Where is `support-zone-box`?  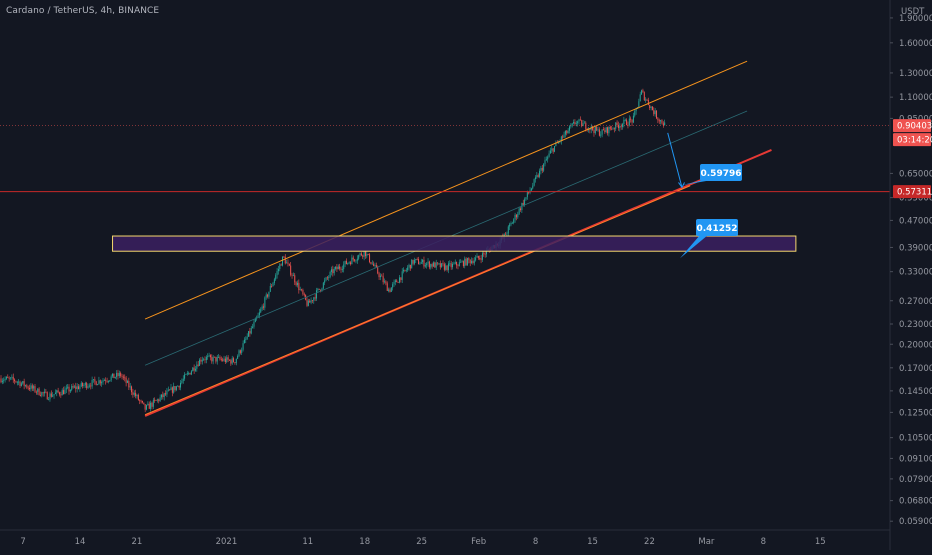 support-zone-box is located at coordinates (454, 243).